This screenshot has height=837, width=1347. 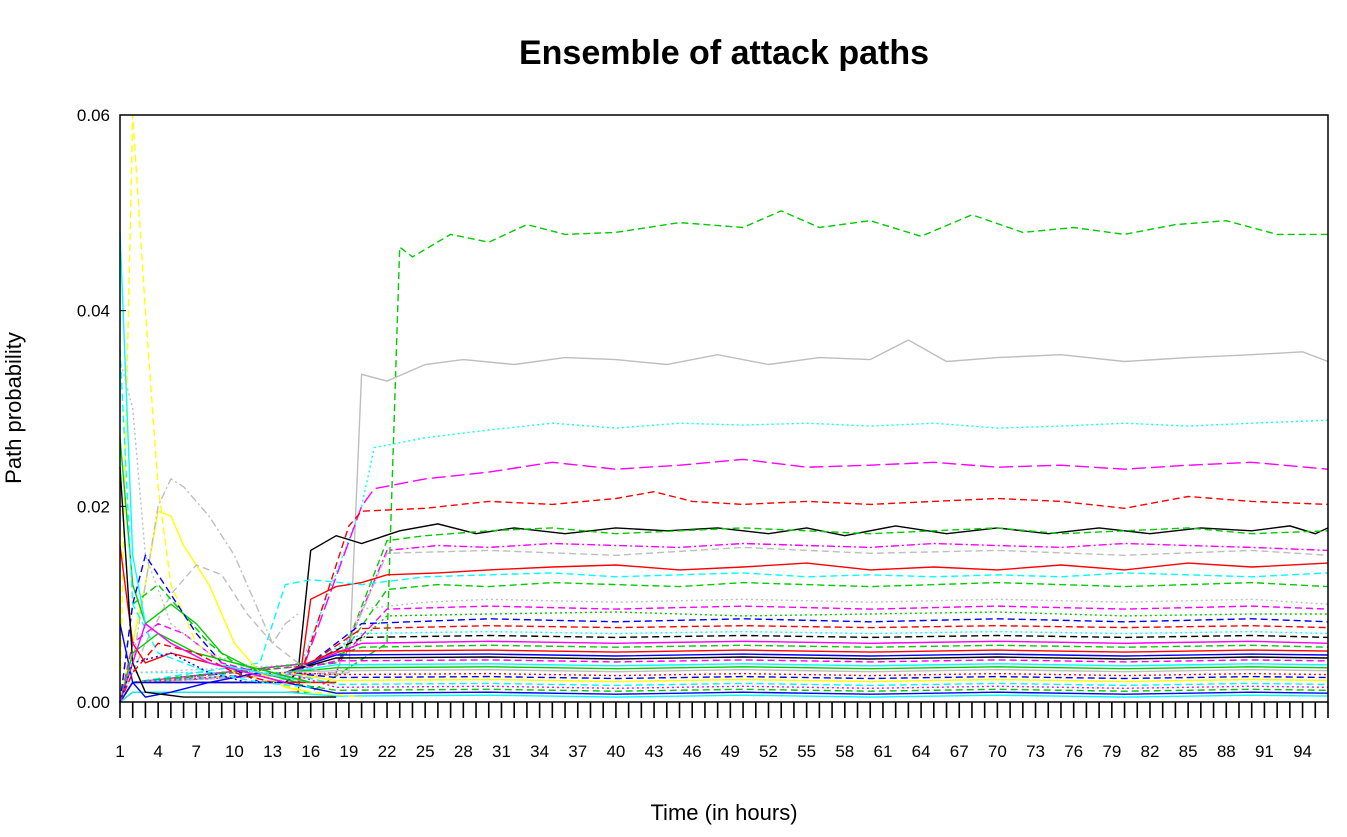 I want to click on x-tick-label: 58, so click(x=844, y=751).